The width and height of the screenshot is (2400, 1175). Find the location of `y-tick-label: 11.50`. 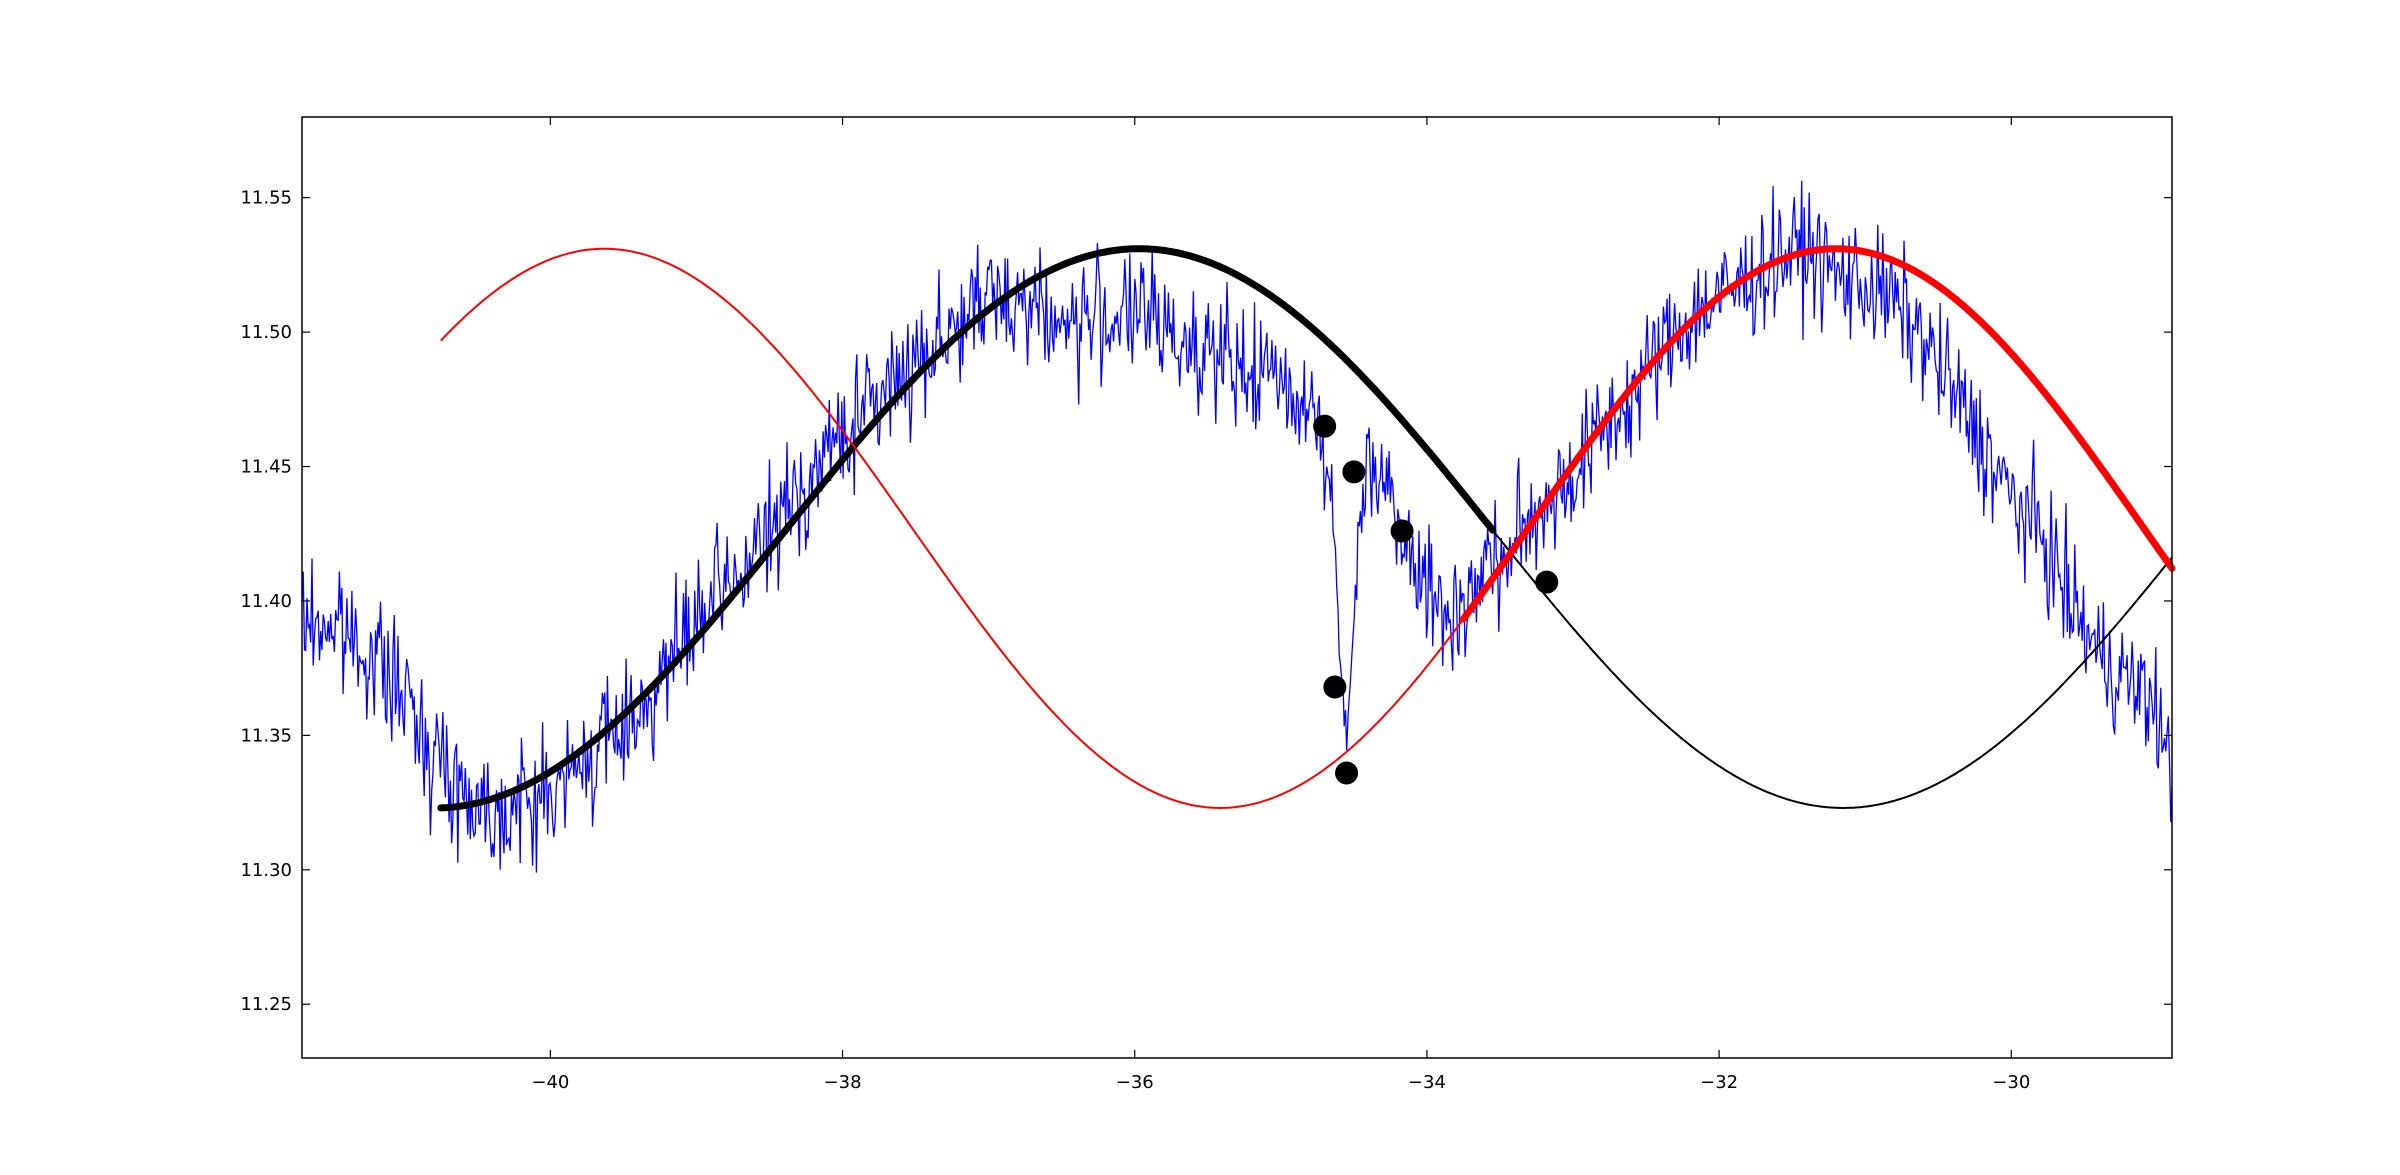

y-tick-label: 11.50 is located at coordinates (266, 332).